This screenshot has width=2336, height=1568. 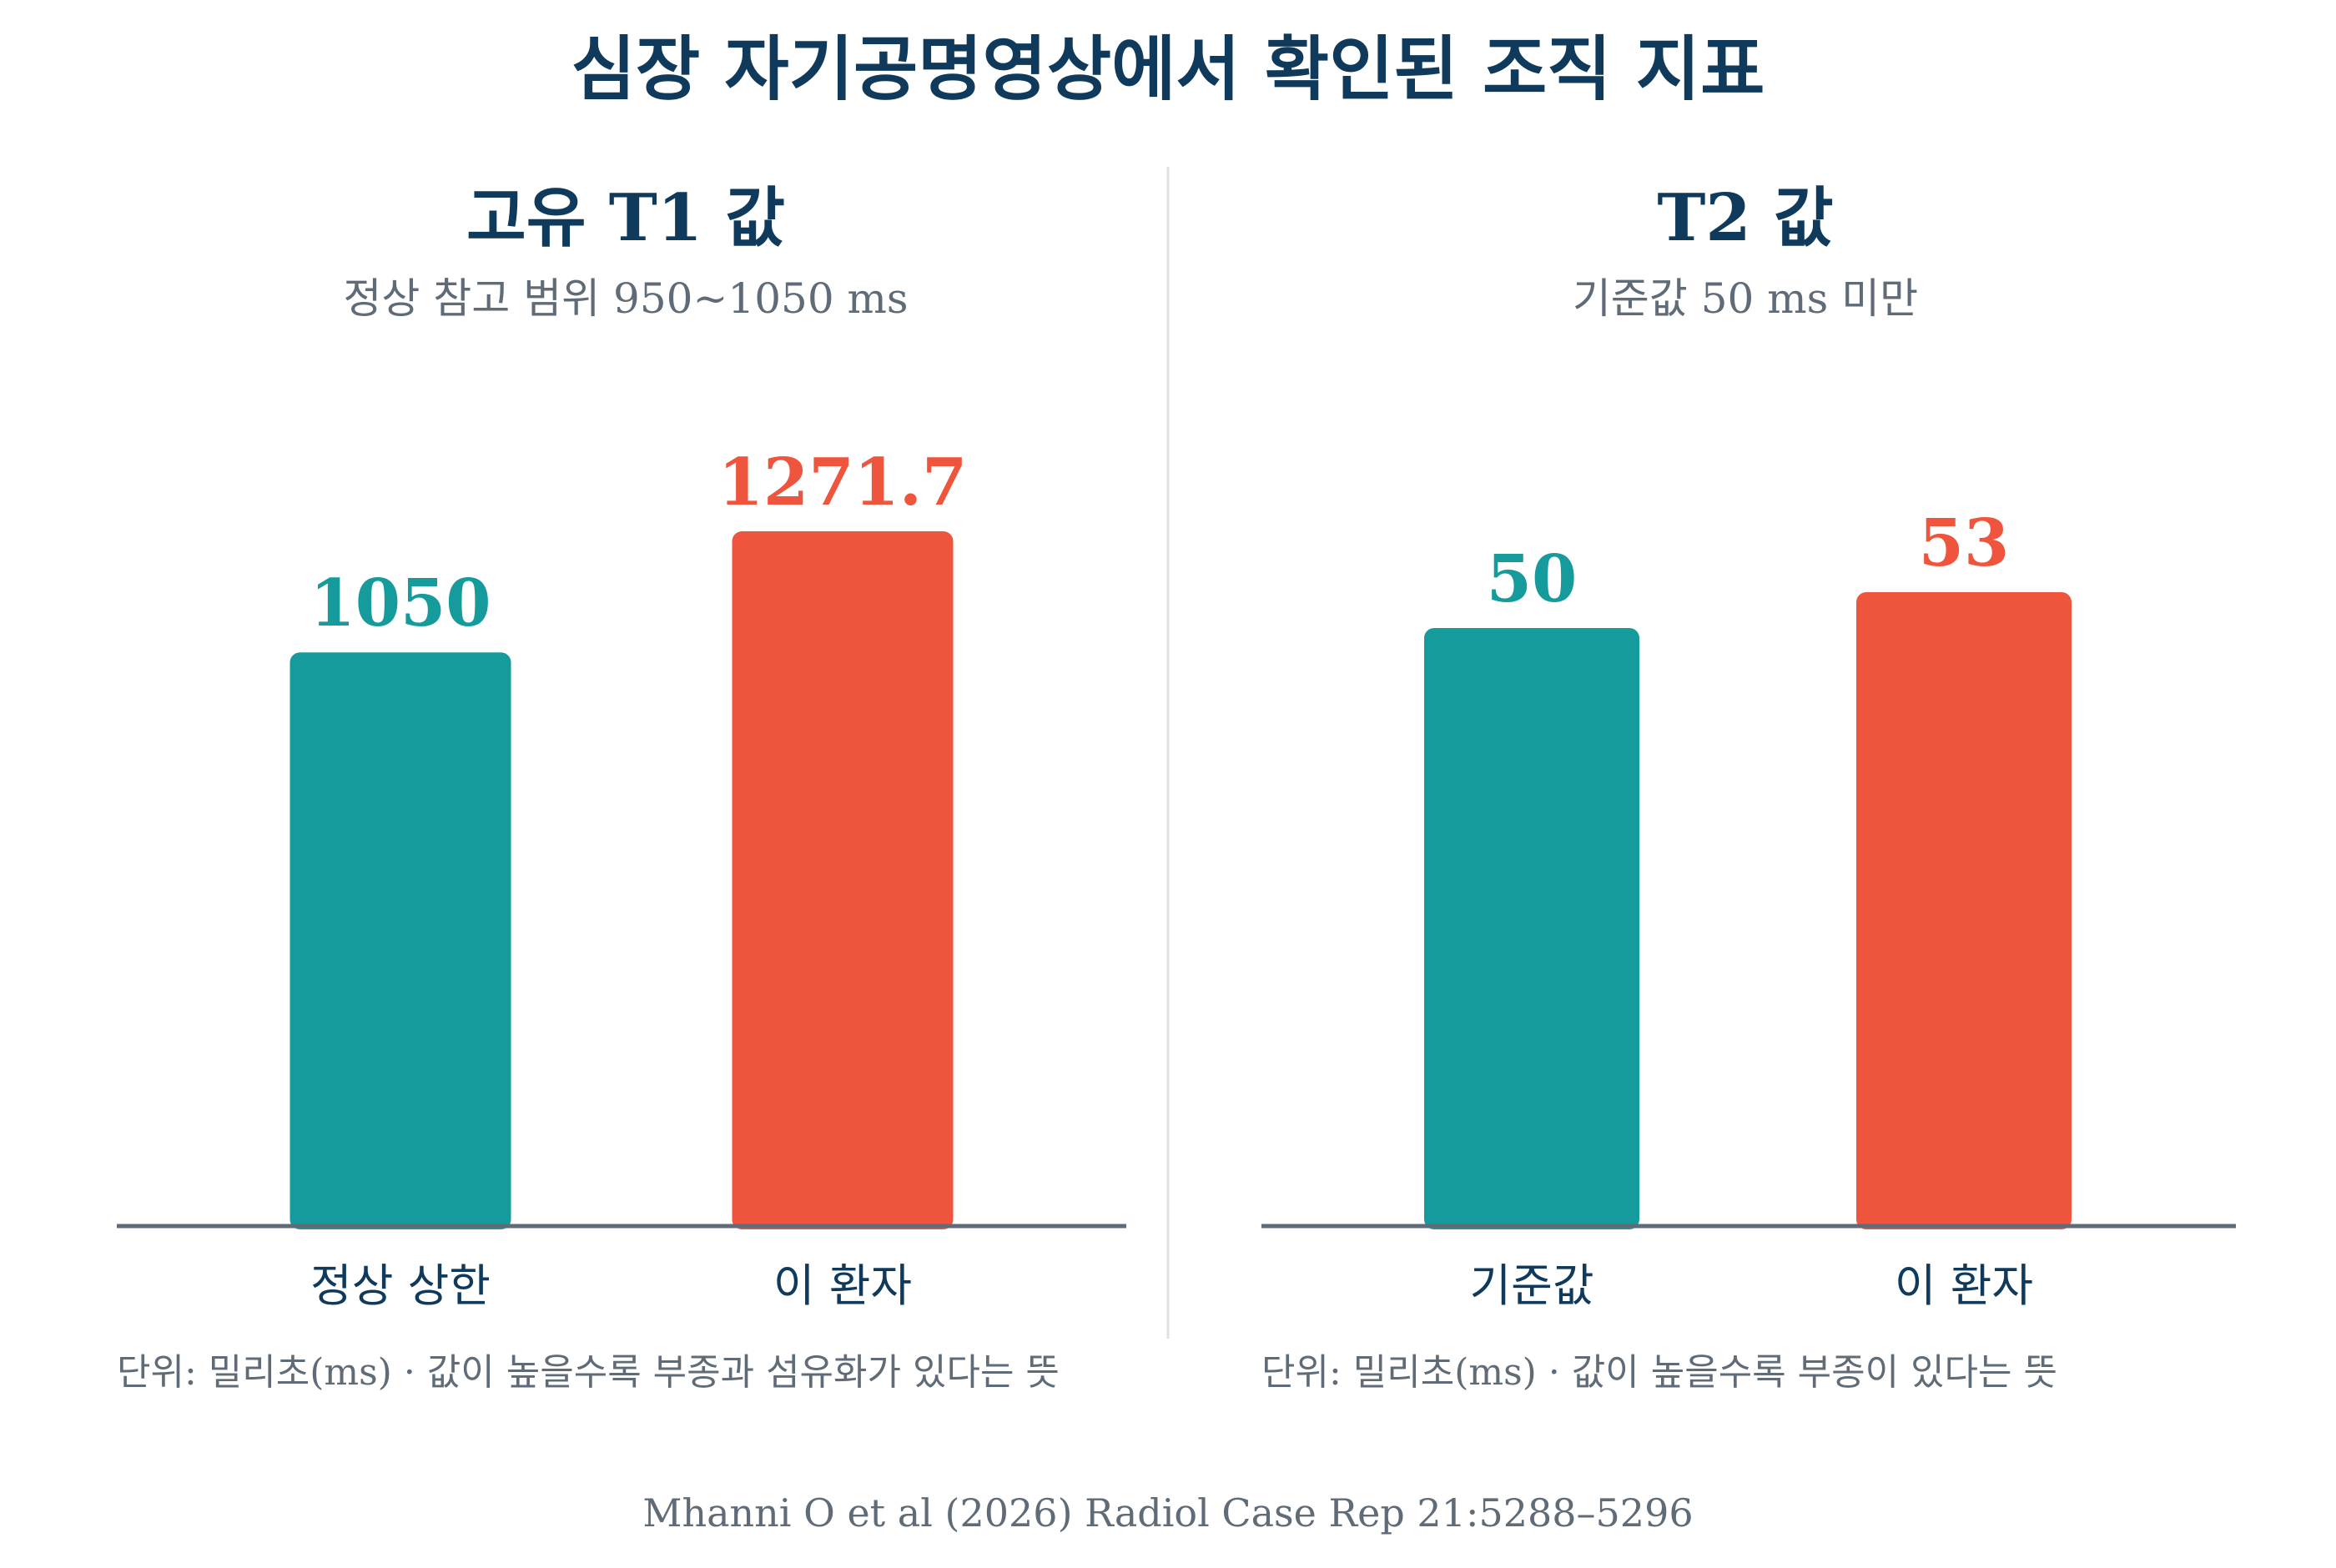 What do you see at coordinates (843, 482) in the screenshot?
I see `bar-value-label: 1271.7` at bounding box center [843, 482].